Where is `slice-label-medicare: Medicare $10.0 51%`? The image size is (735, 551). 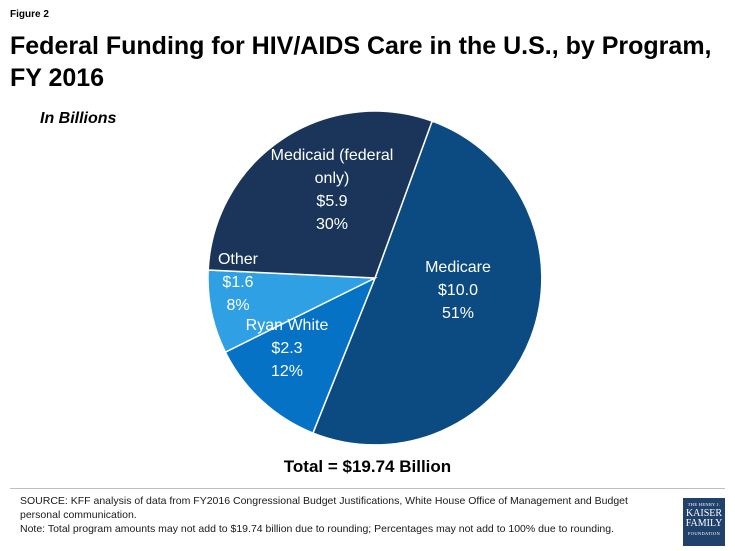 slice-label-medicare: Medicare $10.0 51% is located at coordinates (458, 290).